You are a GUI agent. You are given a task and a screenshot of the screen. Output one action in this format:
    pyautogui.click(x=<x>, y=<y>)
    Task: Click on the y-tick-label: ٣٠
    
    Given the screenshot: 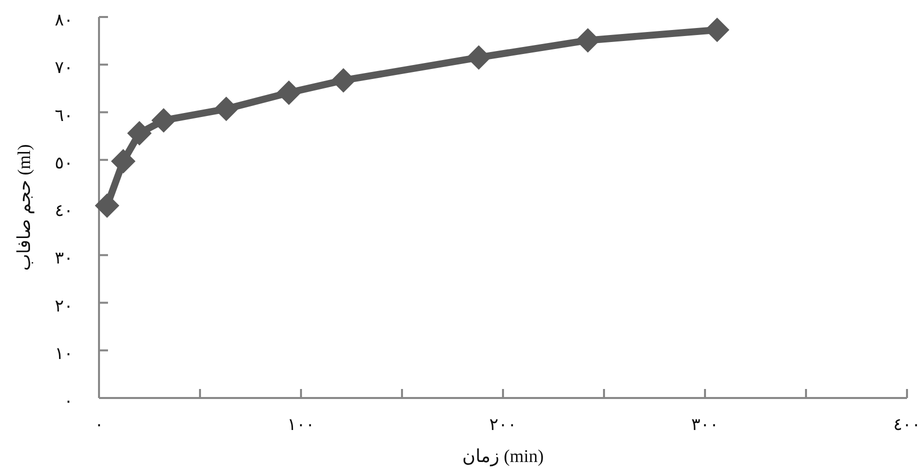 What is the action you would take?
    pyautogui.click(x=63, y=258)
    